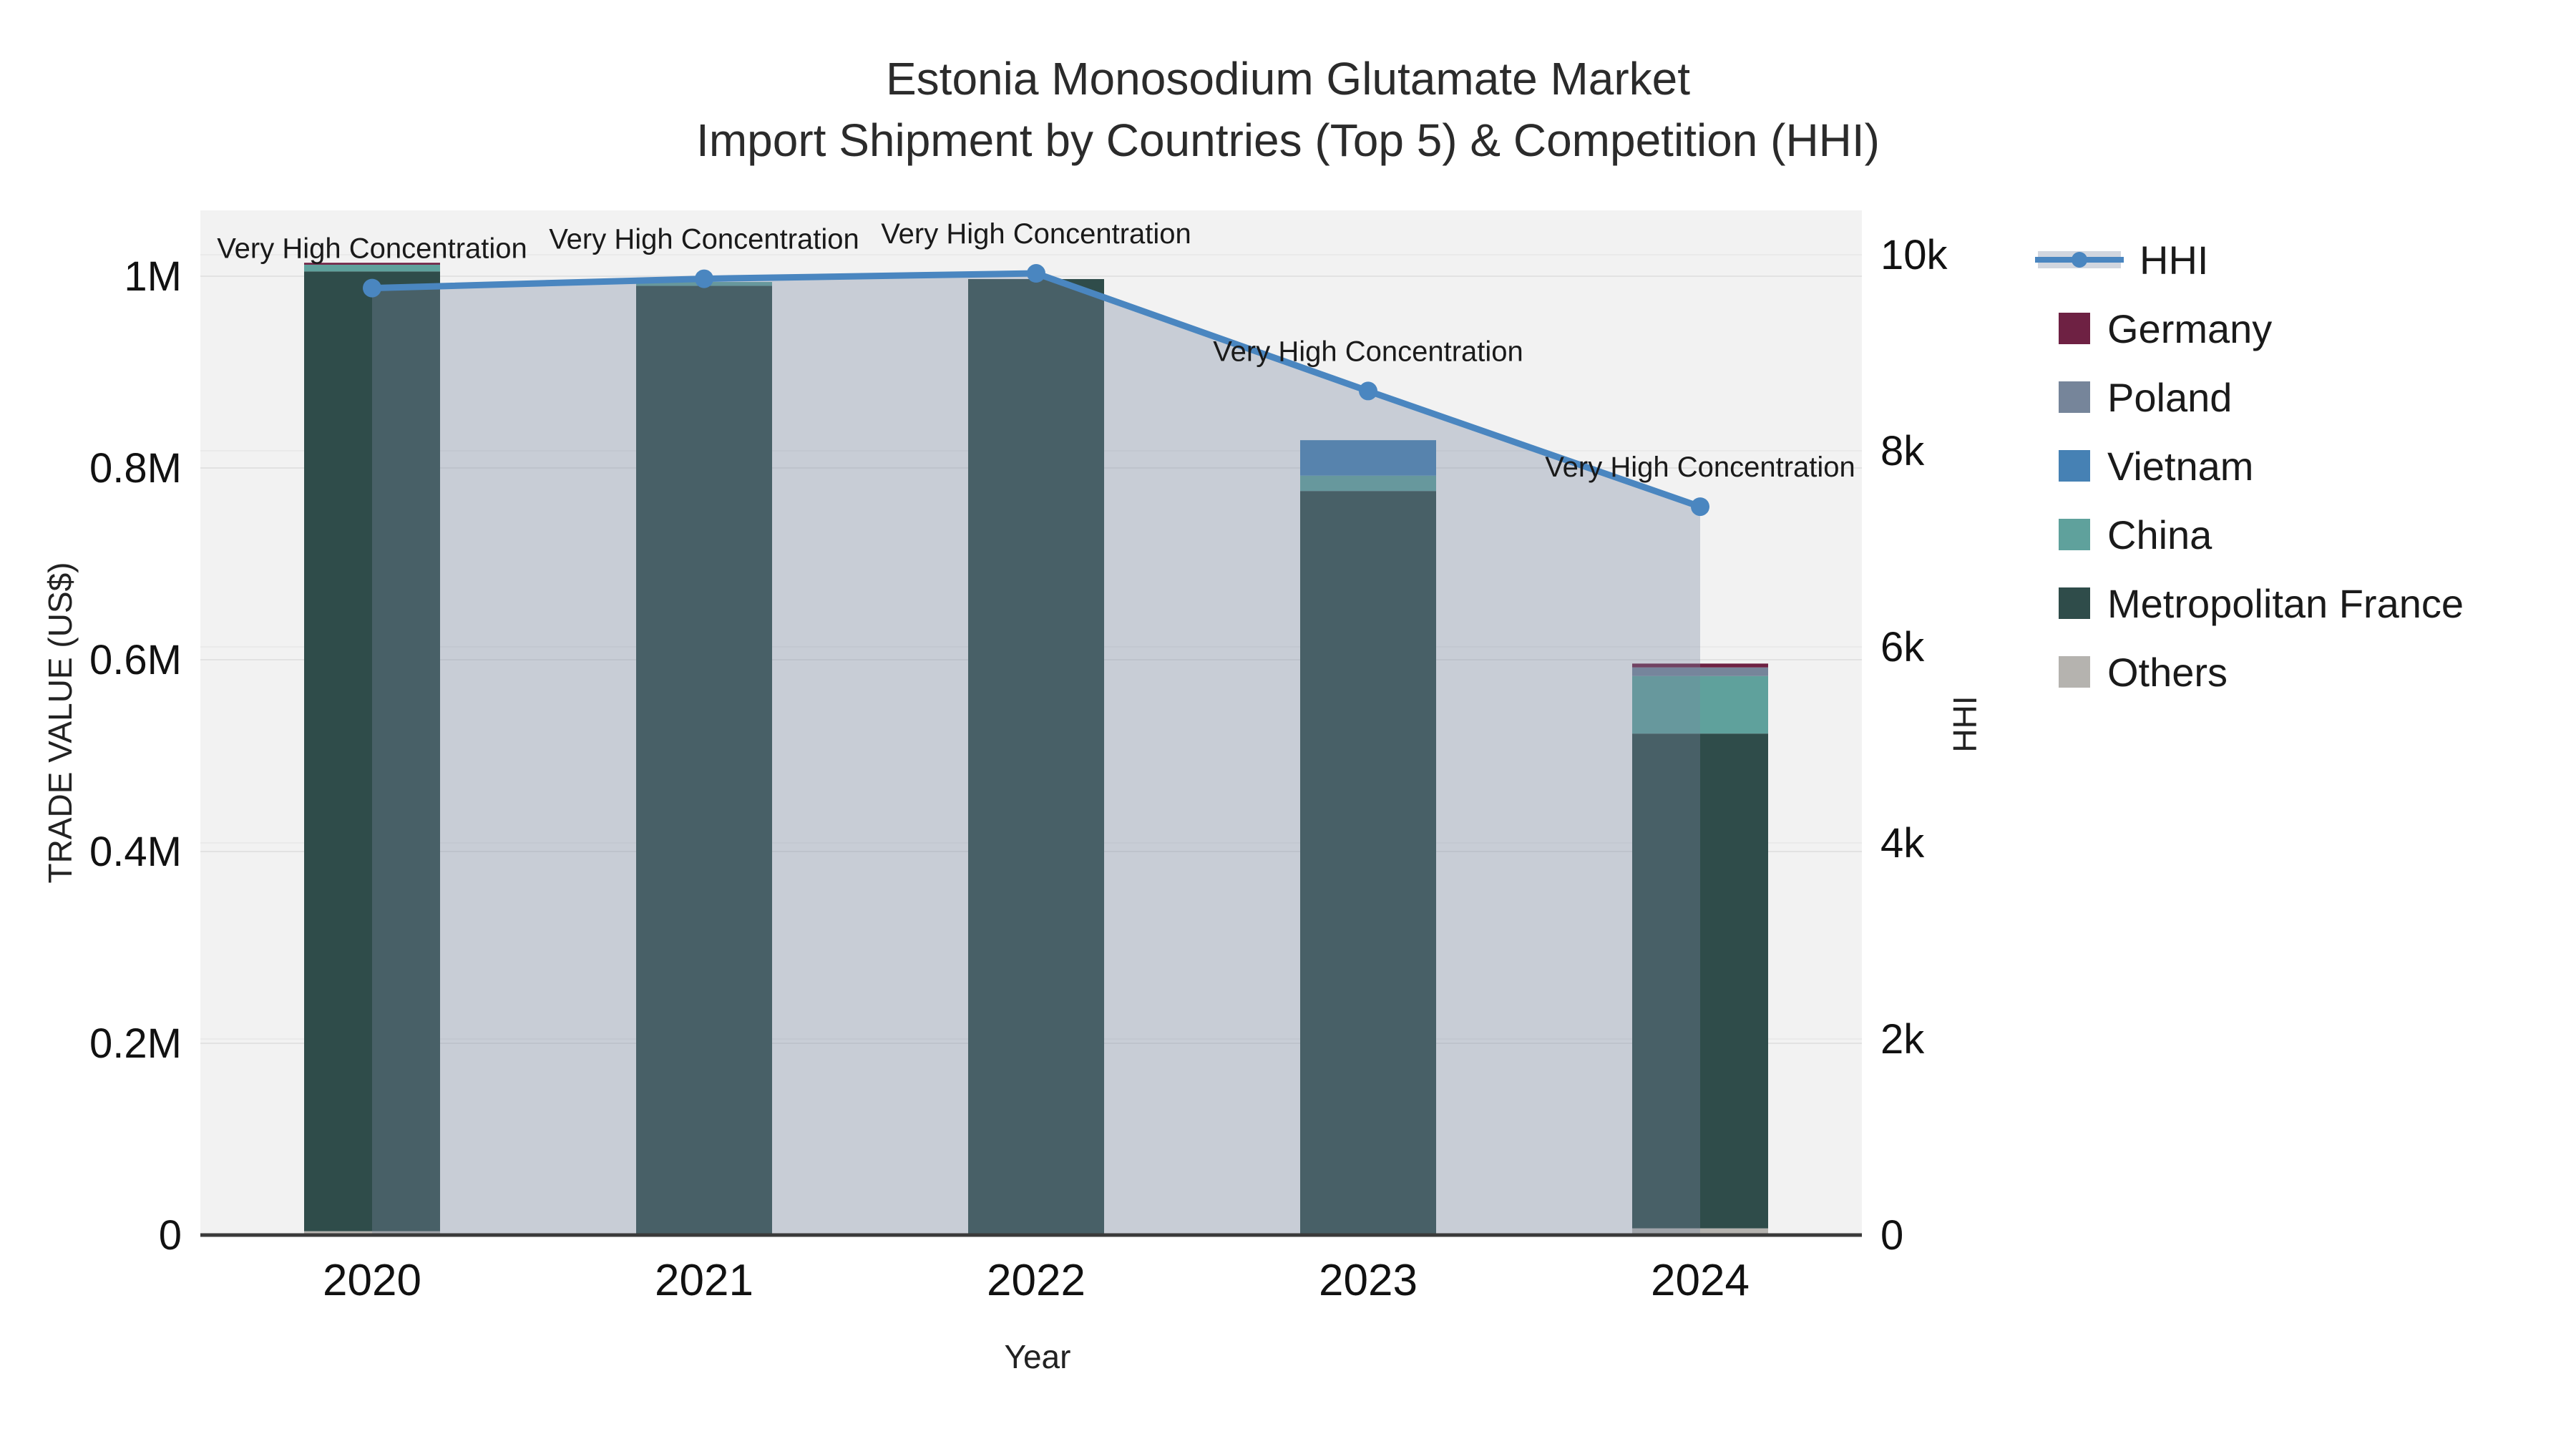 The height and width of the screenshot is (1449, 2576). I want to click on legend-hhi-marker-icon, so click(2079, 260).